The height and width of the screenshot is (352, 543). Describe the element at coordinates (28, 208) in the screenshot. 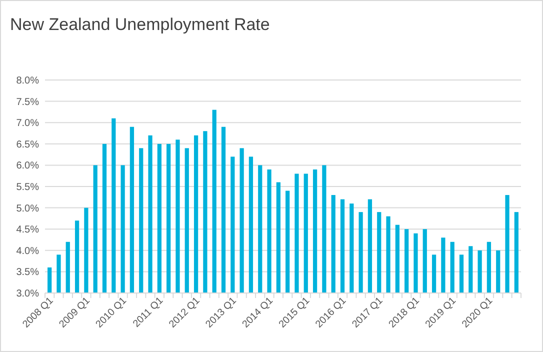

I see `y-tick-label: 5.0%` at that location.